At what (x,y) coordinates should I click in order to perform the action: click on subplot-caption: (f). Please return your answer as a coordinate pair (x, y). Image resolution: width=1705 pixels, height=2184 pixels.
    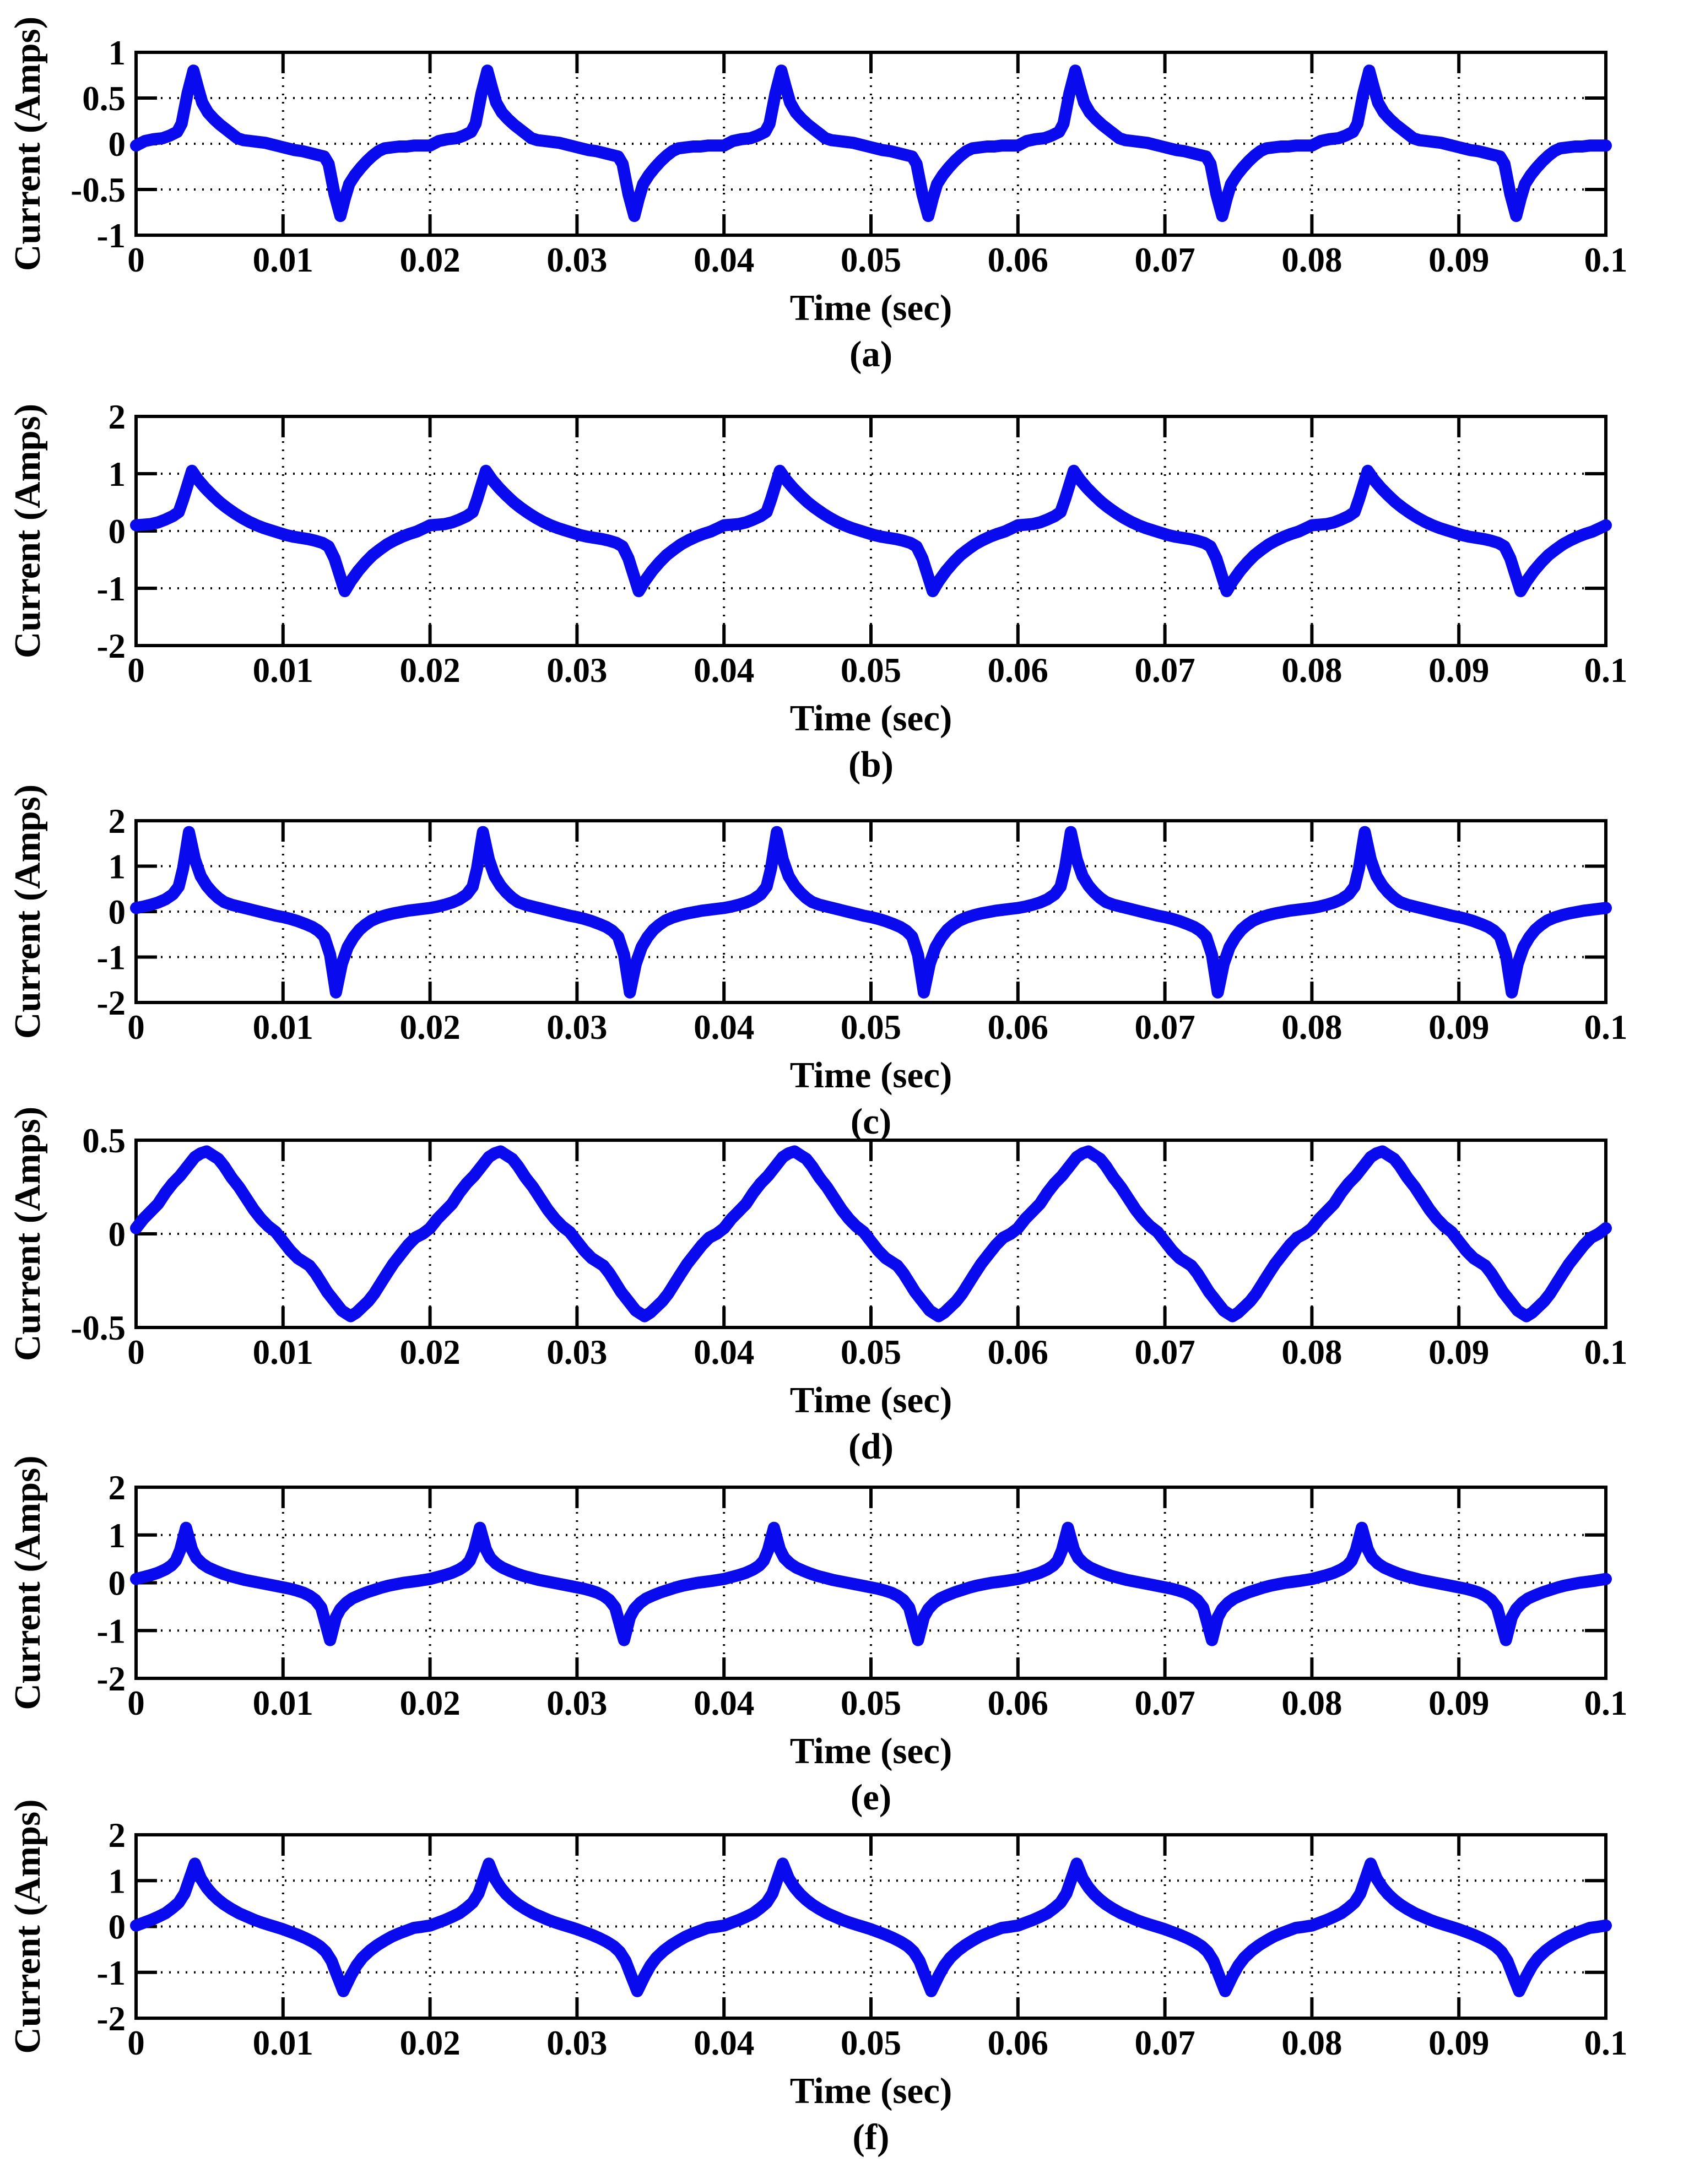
    Looking at the image, I should click on (871, 2138).